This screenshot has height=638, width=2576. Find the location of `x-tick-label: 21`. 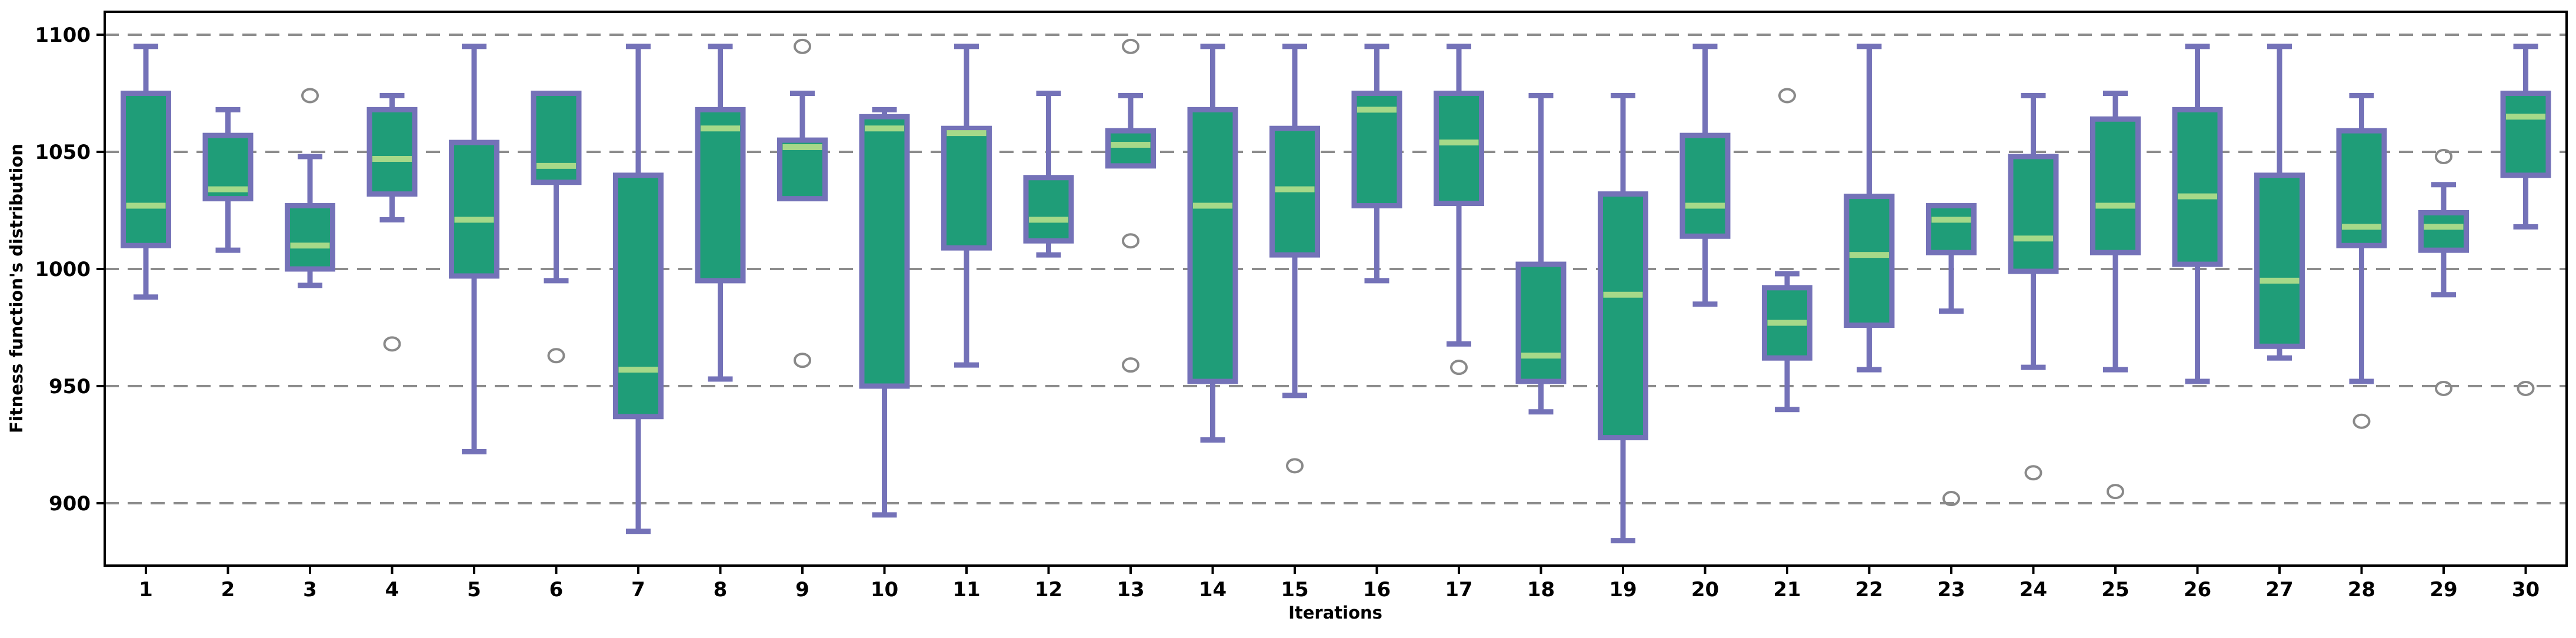

x-tick-label: 21 is located at coordinates (1787, 590).